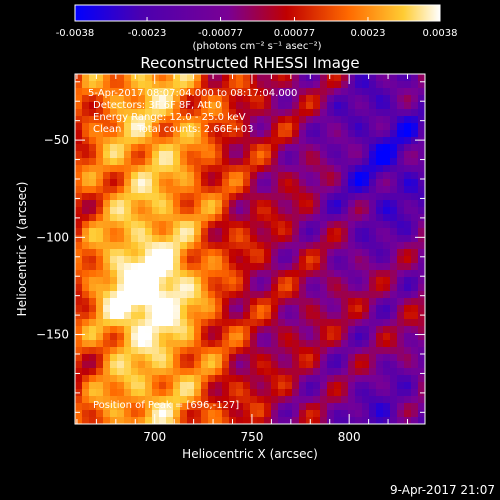  I want to click on colorbar-tick-label: 0.0038, so click(440, 33).